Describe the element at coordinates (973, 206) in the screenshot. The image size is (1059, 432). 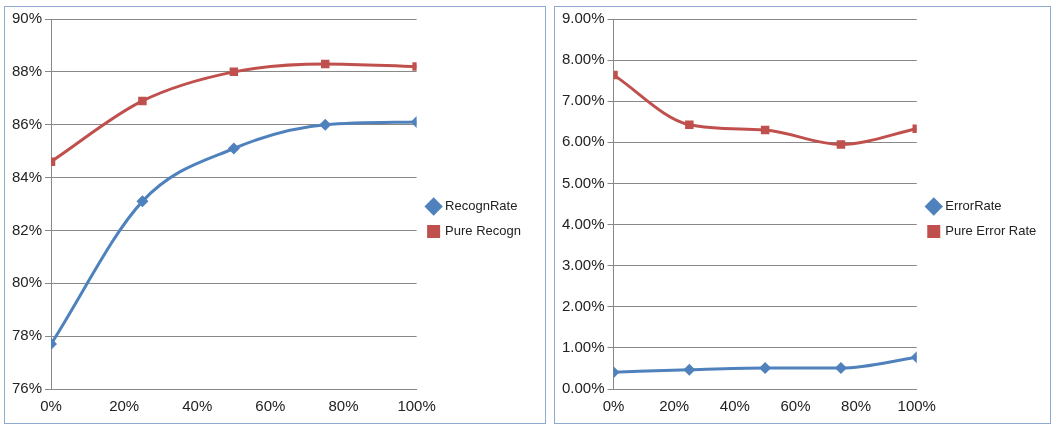
I see `legend-label: ErrorRate` at that location.